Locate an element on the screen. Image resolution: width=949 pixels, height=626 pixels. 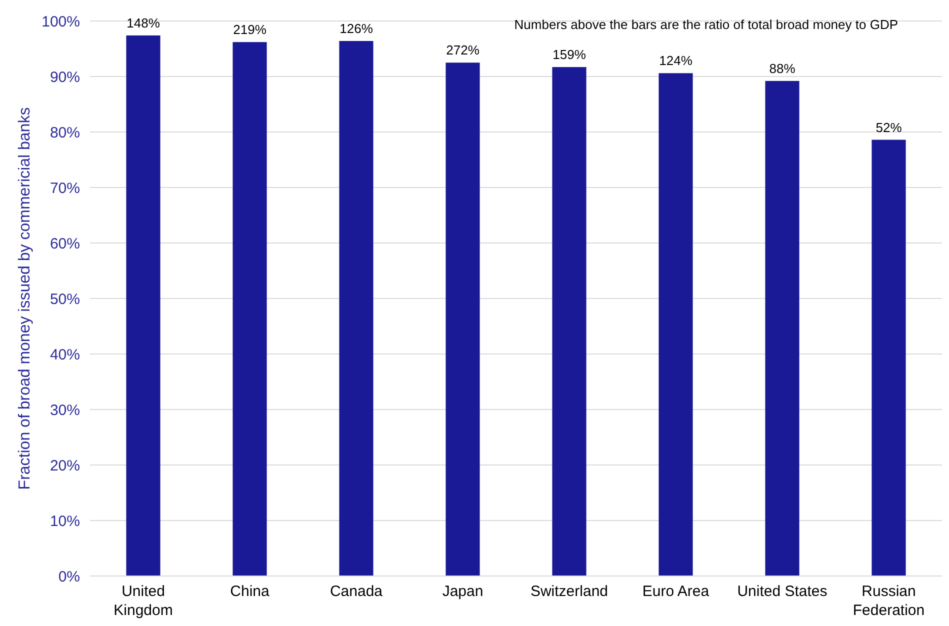
annotation: 159% is located at coordinates (569, 54).